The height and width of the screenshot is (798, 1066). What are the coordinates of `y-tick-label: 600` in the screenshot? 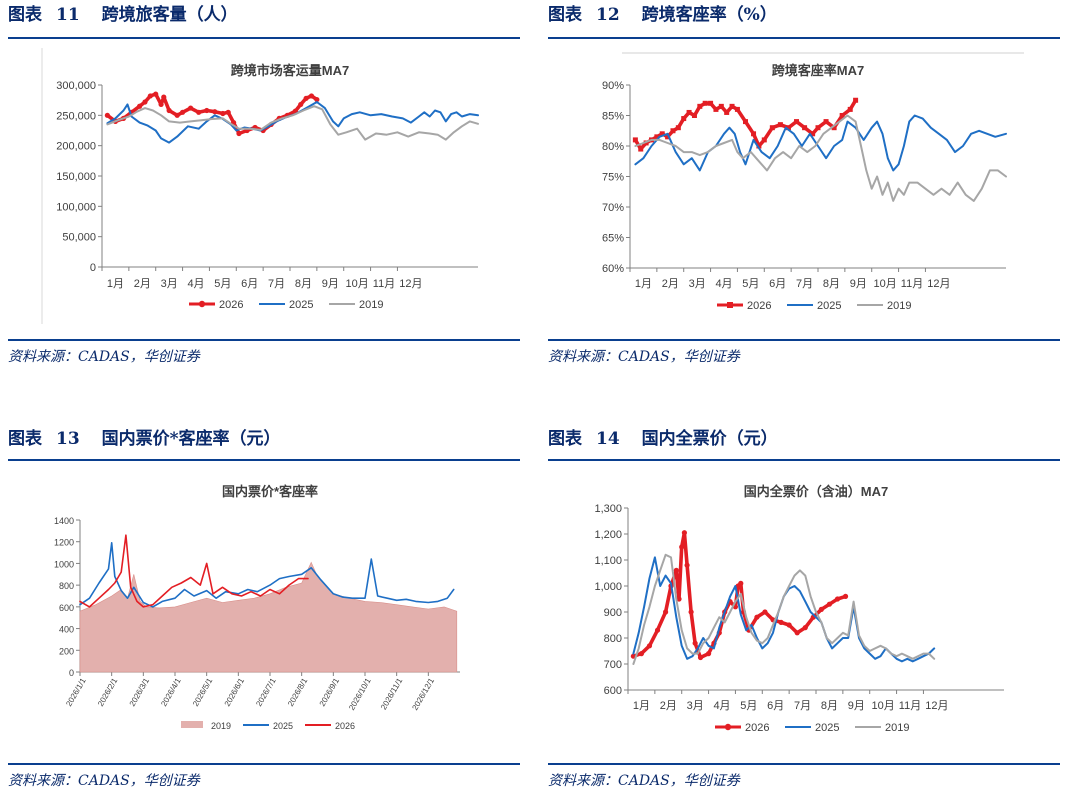 It's located at (66, 608).